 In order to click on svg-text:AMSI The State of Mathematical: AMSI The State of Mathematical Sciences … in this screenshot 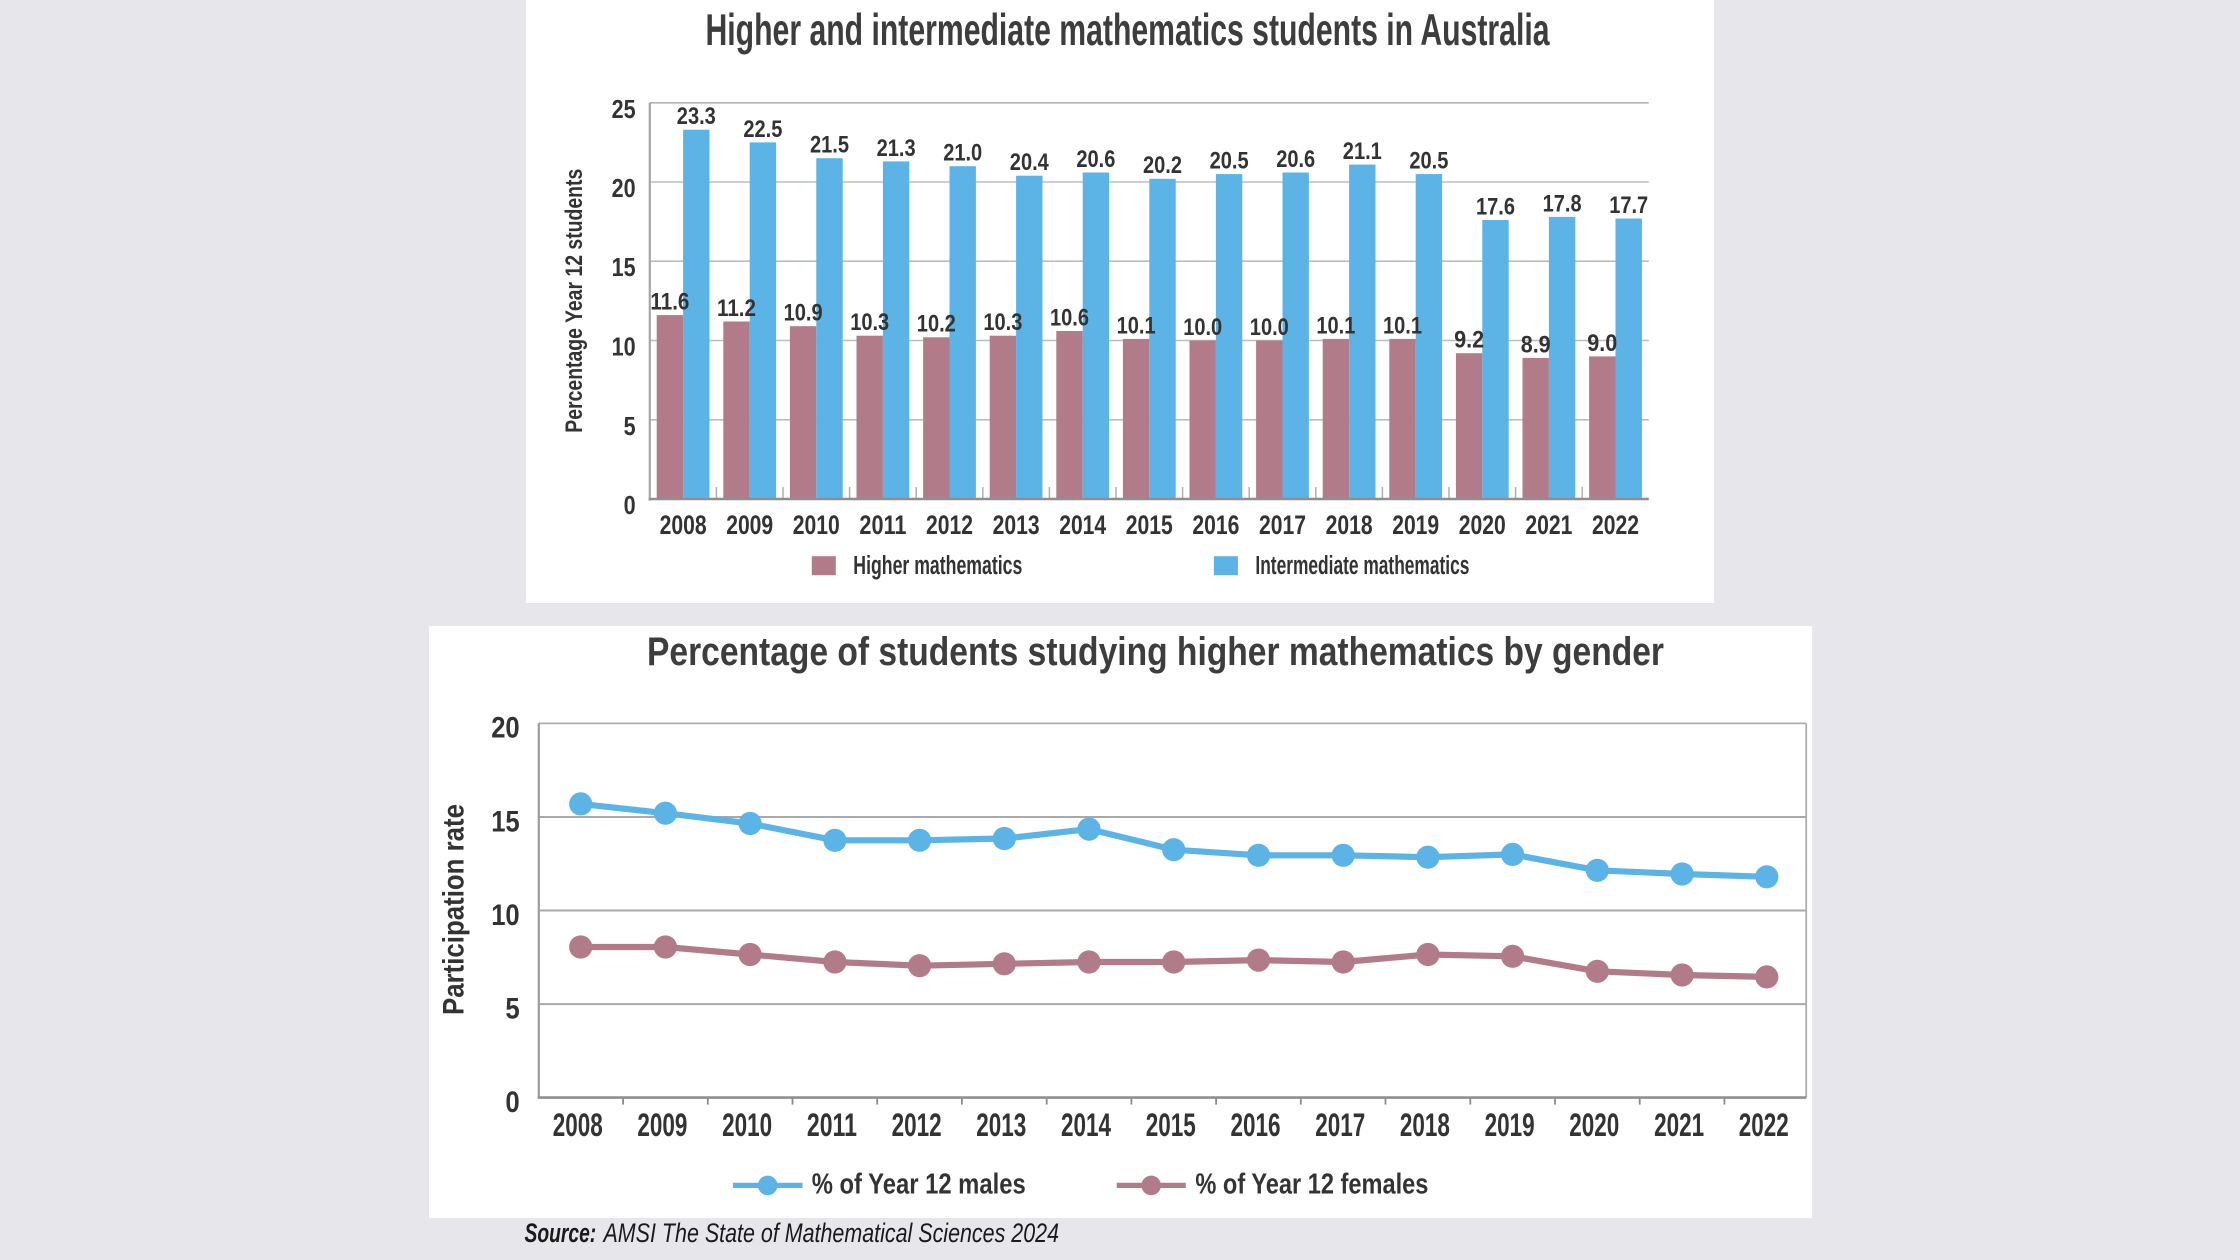, I will do `click(830, 1233)`.